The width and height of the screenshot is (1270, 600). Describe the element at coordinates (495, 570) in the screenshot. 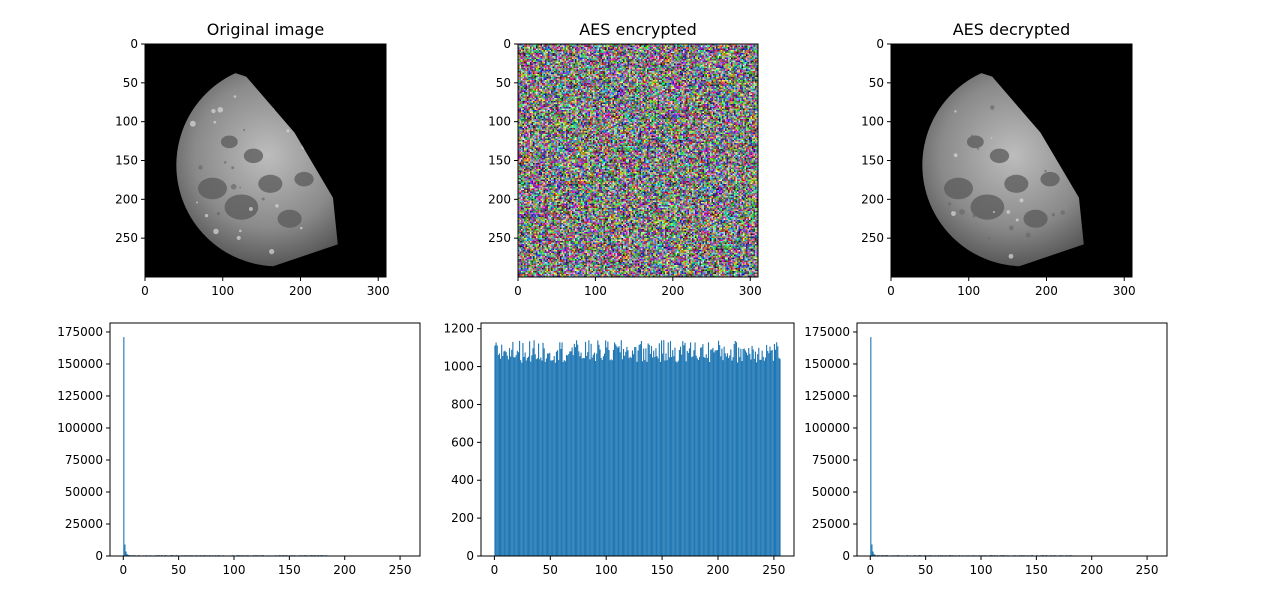

I see `axes-4-xtick-label-0: 0` at that location.